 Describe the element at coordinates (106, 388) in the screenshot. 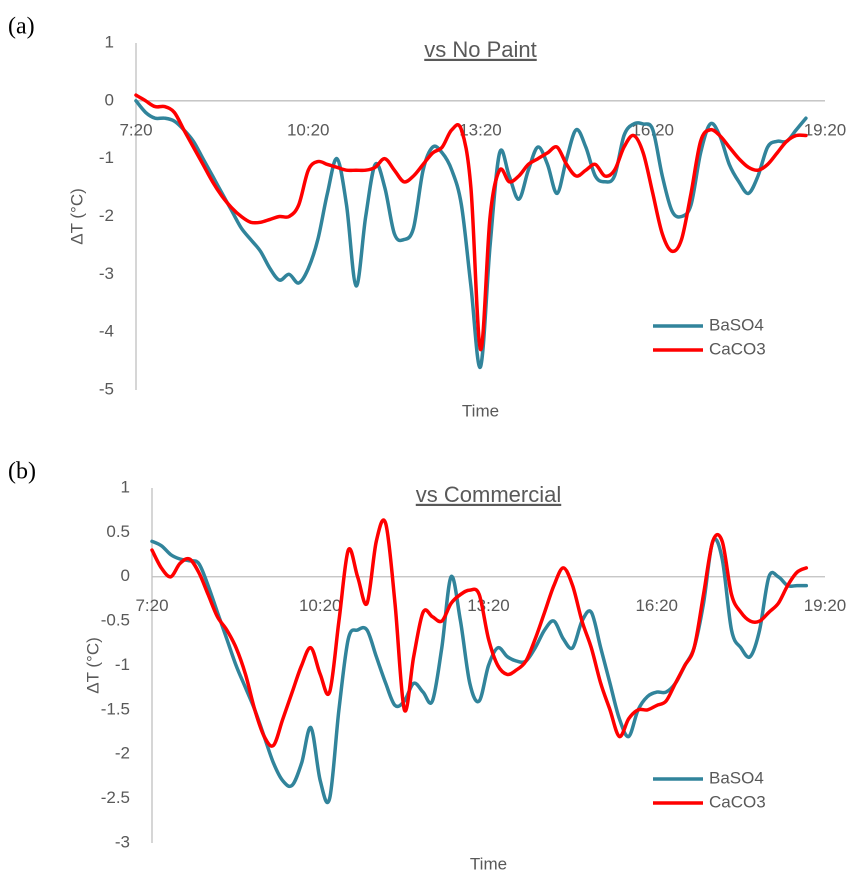

I see `y-tick-label: -5` at that location.